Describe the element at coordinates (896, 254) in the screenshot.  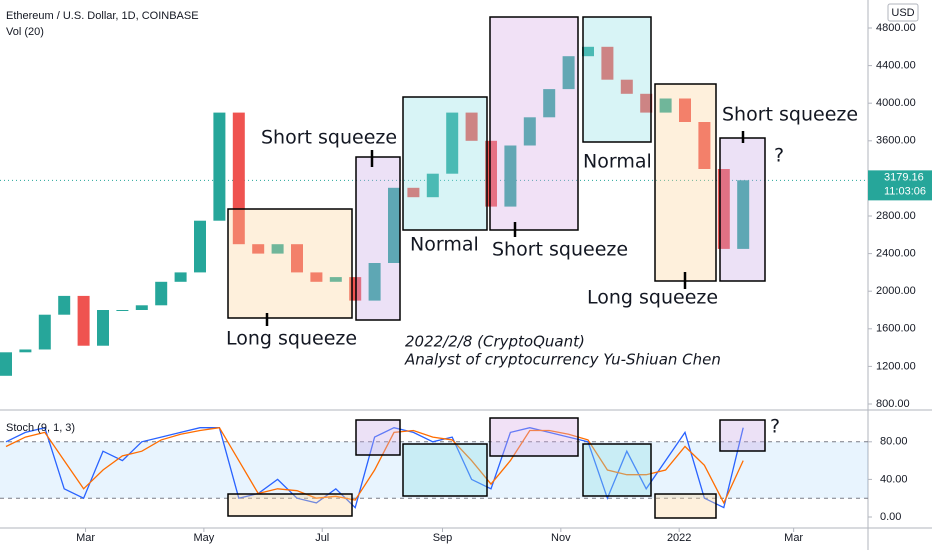
I see `y-tick-label: 2400.00` at that location.